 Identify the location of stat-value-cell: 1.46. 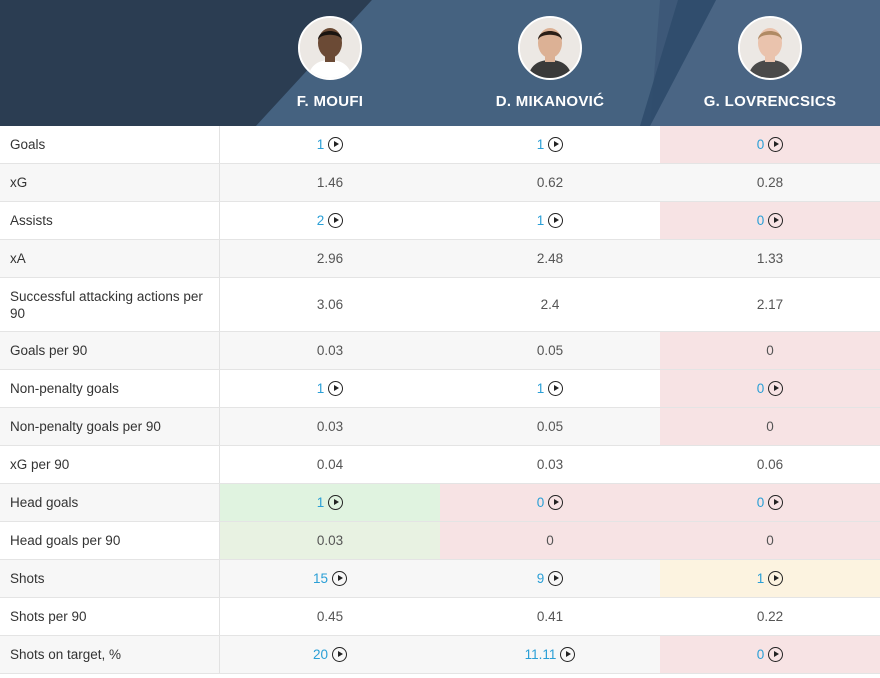
(330, 182).